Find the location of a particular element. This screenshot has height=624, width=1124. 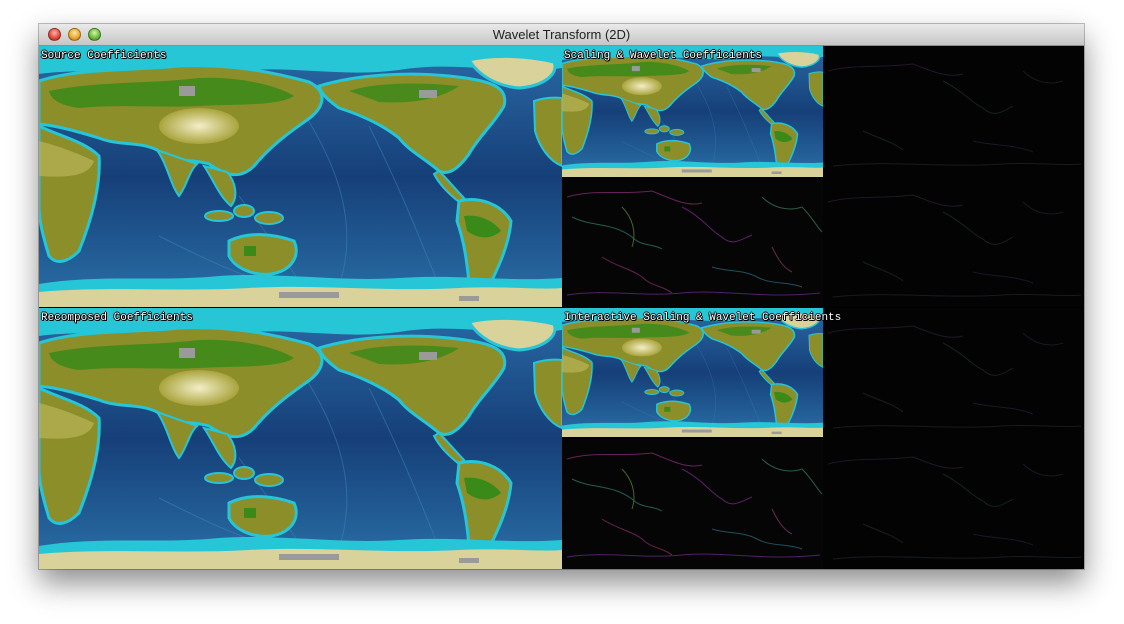

horizontal-detail-coefficients is located at coordinates (953, 111).